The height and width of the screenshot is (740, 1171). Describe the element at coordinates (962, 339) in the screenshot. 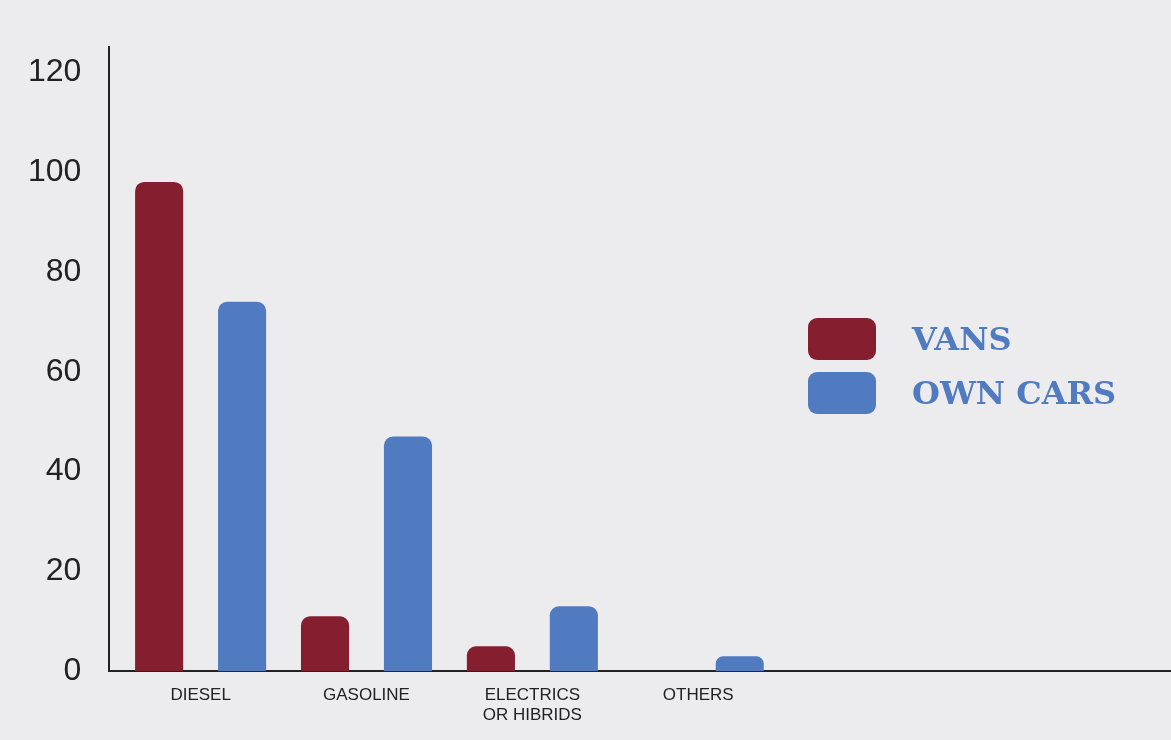

I see `legend-label: VANS` at that location.